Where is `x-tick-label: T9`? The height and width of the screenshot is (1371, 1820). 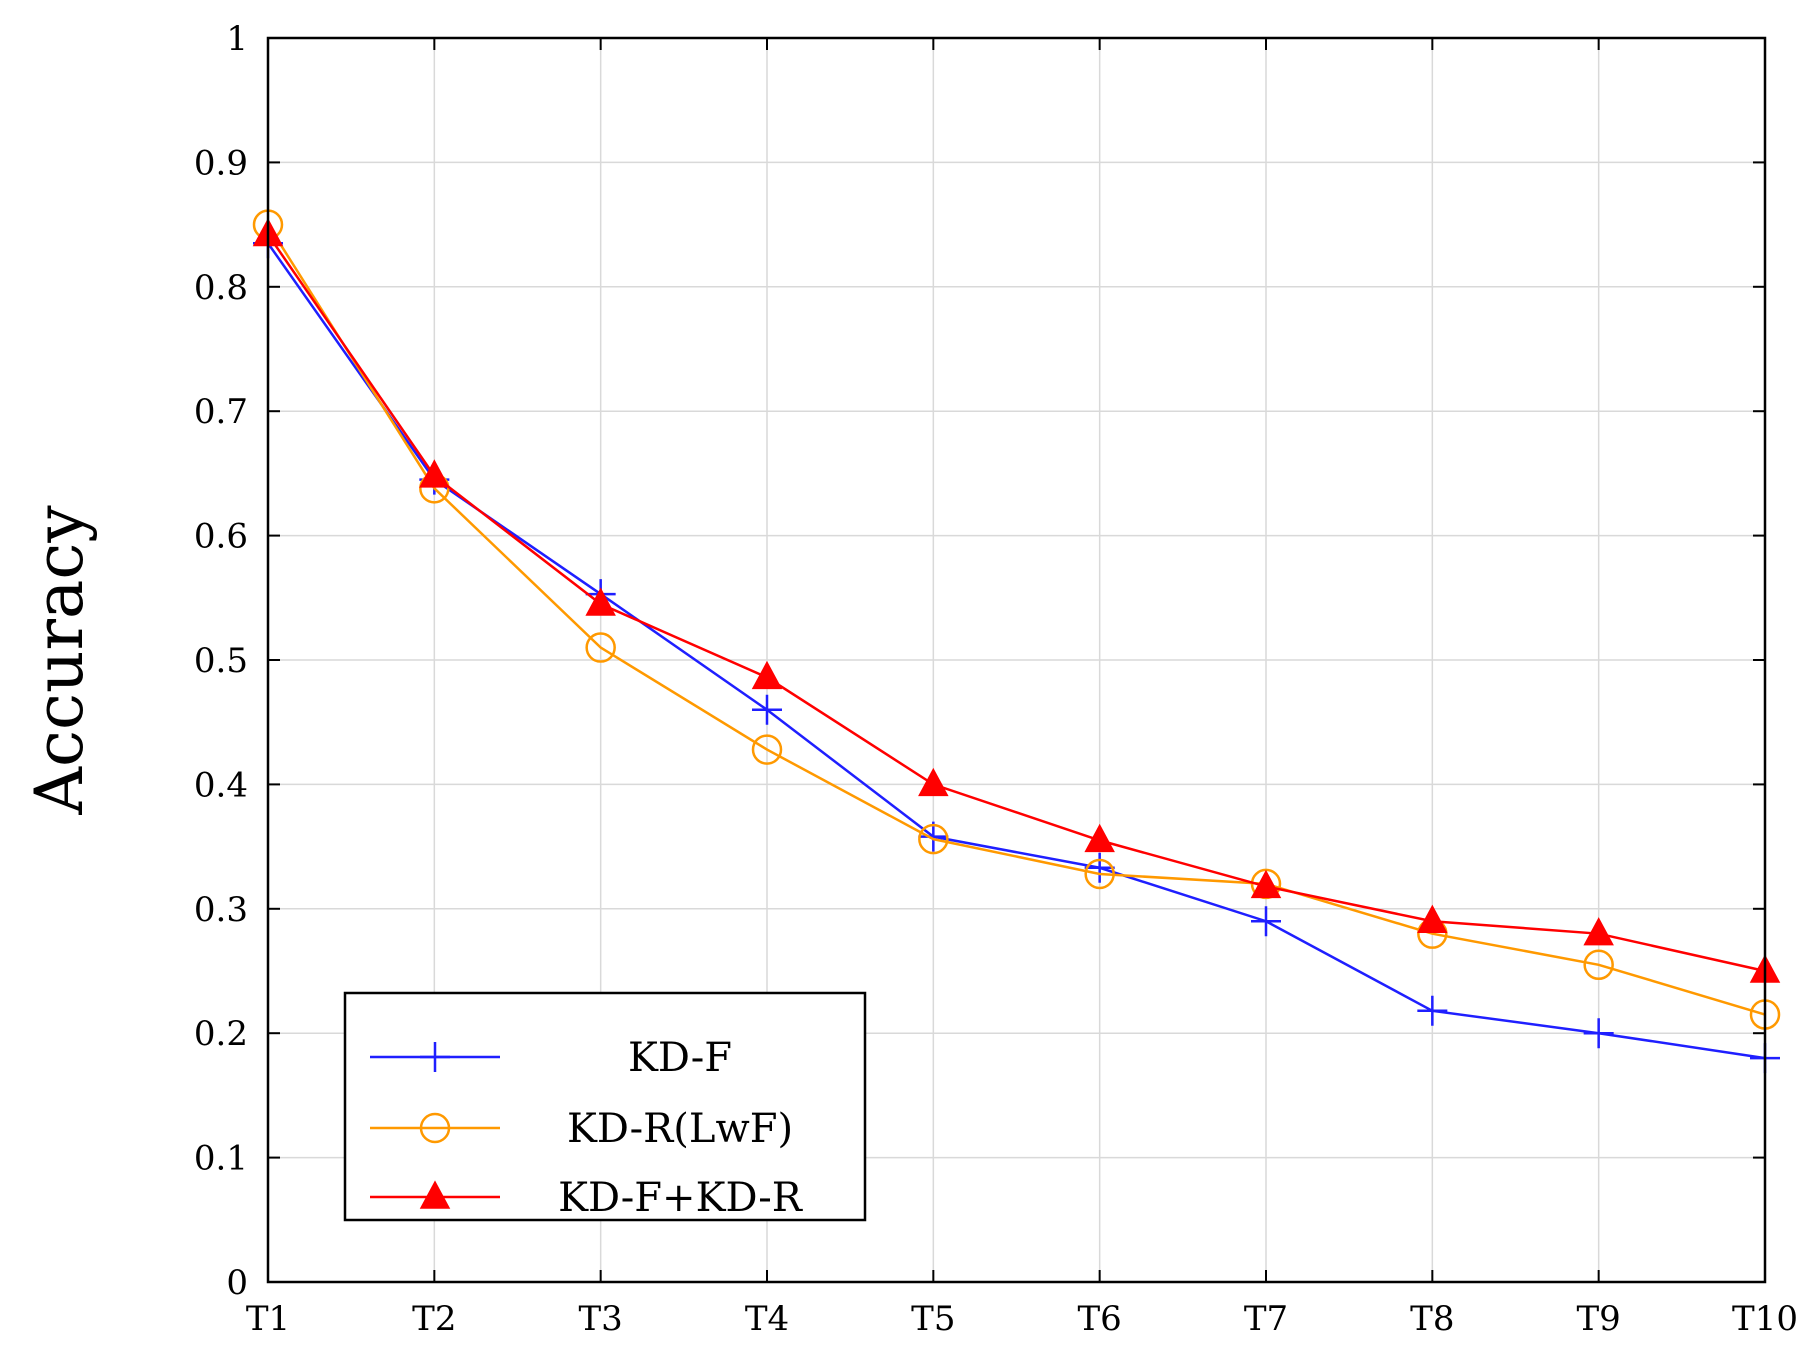
x-tick-label: T9 is located at coordinates (1599, 1319).